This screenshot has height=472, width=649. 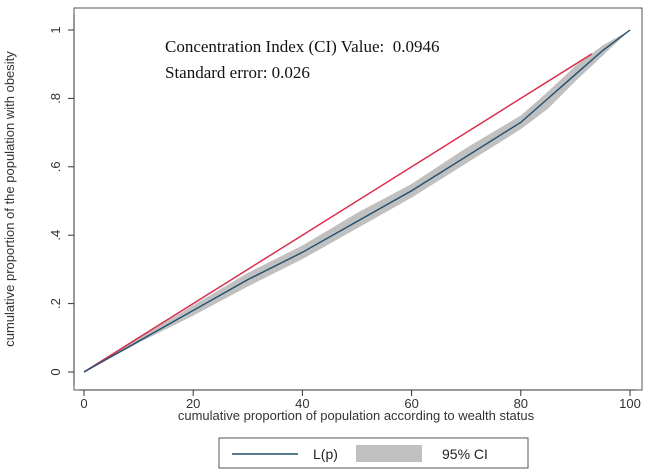 What do you see at coordinates (55, 29) in the screenshot?
I see `y-tick-label: 1` at bounding box center [55, 29].